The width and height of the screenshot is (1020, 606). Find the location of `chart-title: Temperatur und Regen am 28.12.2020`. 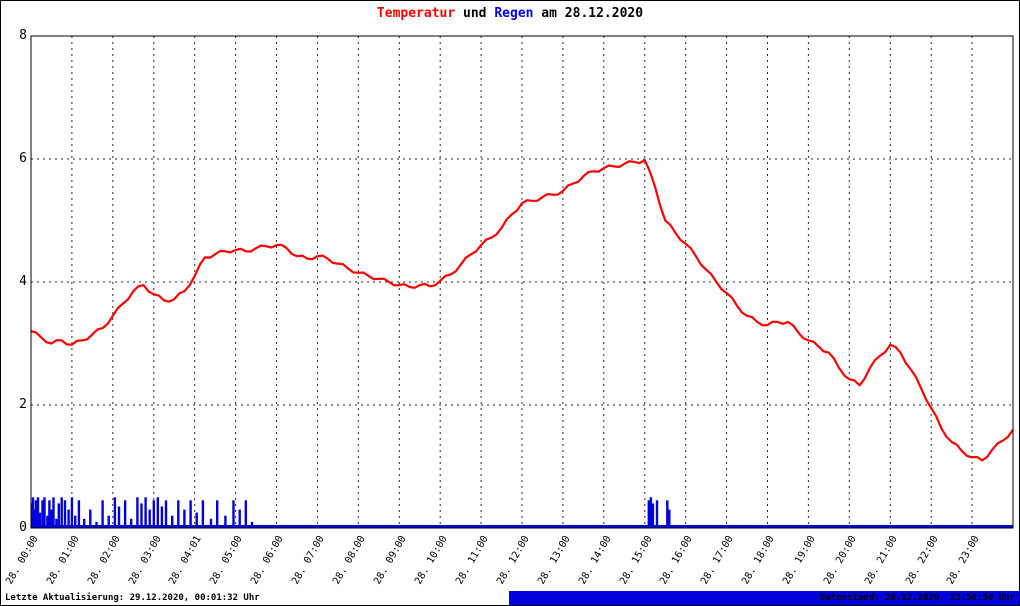

chart-title: Temperatur und Regen am 28.12.2020 is located at coordinates (510, 13).